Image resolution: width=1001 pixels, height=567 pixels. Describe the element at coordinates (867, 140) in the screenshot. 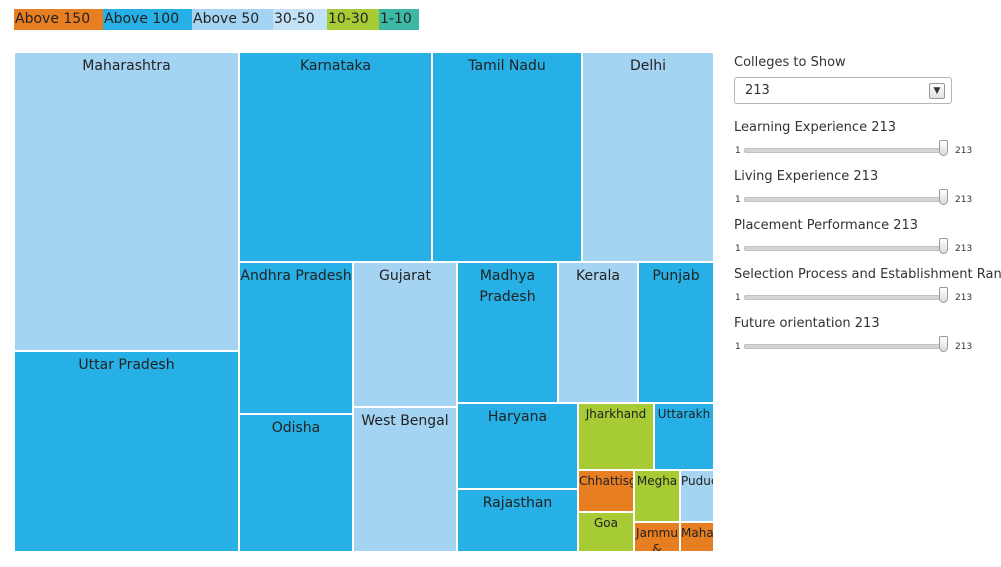

I see `slider-control: Learning Experience 213 1 213` at that location.